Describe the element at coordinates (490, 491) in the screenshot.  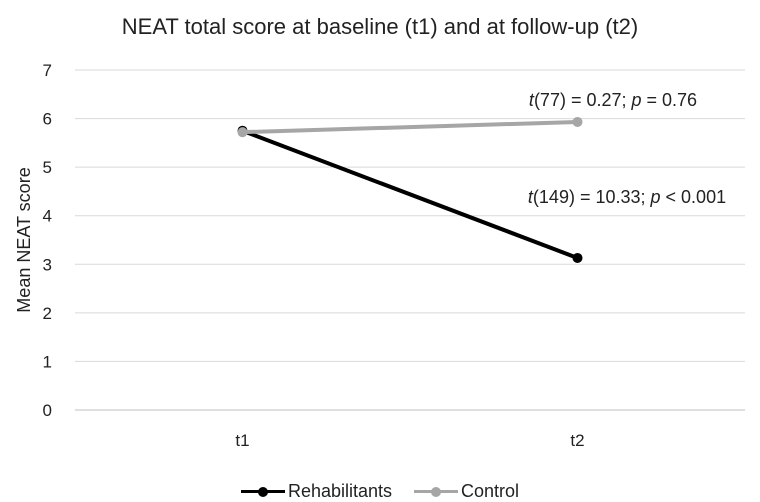
I see `legend-label: Control` at that location.